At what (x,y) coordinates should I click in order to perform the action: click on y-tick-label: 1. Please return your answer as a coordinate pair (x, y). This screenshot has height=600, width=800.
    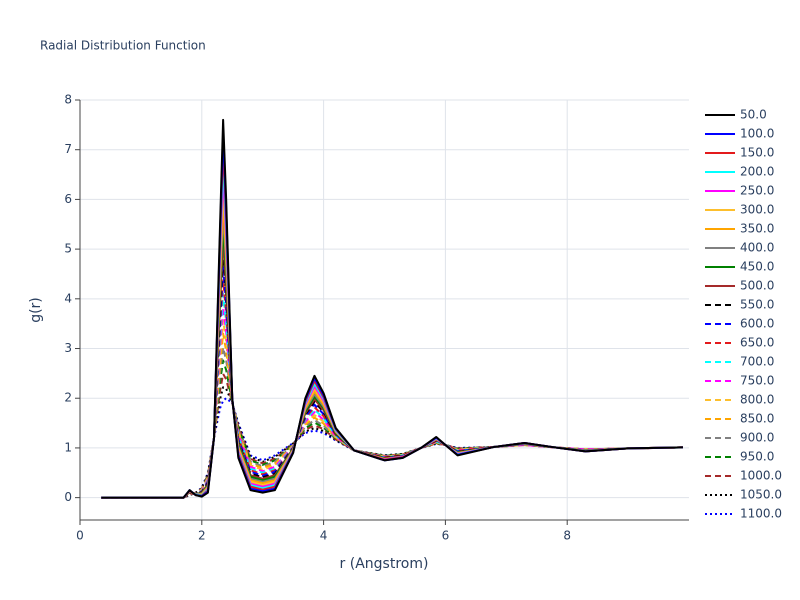
    Looking at the image, I should click on (68, 447).